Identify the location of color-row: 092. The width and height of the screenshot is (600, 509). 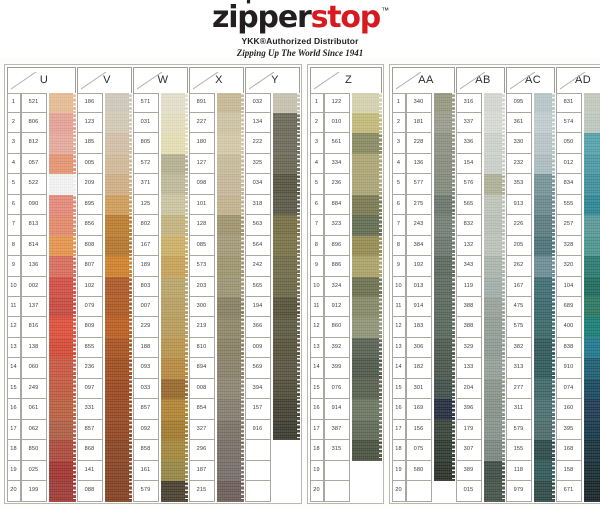
(160, 430).